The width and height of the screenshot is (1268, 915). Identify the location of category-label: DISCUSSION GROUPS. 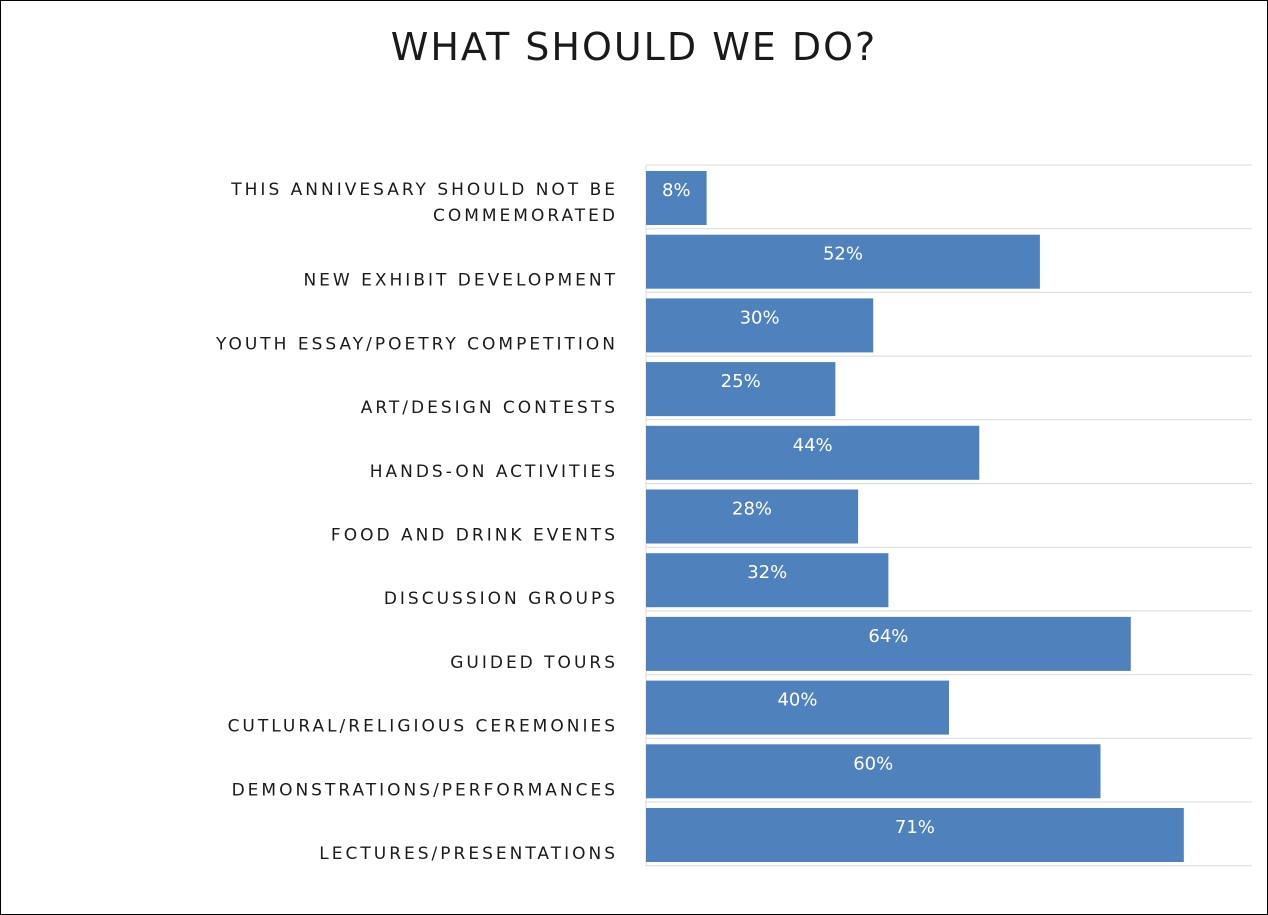
(501, 599).